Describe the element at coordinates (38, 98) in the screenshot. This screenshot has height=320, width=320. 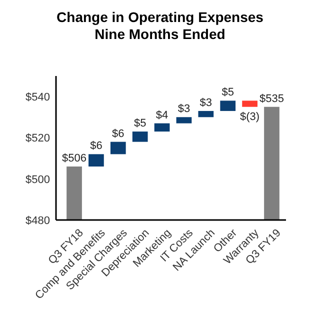
I see `y-tick-label: $540` at that location.